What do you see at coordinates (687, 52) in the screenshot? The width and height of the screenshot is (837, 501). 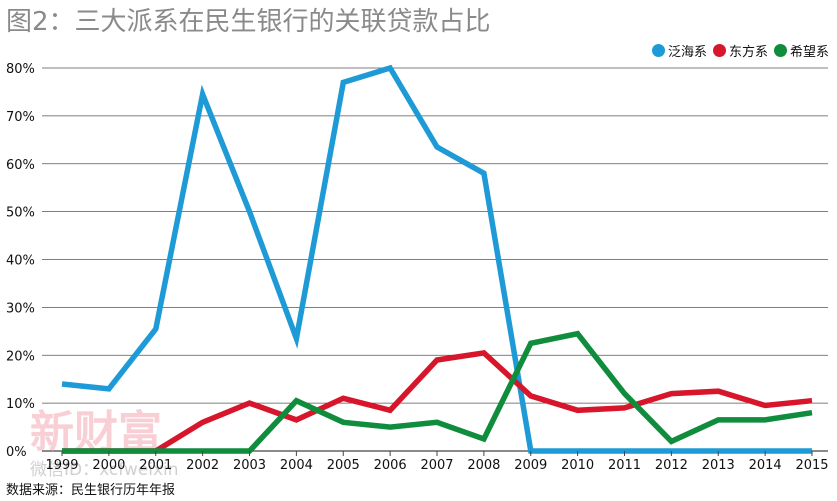 I see `legend-label-fanhai: 泛海系` at bounding box center [687, 52].